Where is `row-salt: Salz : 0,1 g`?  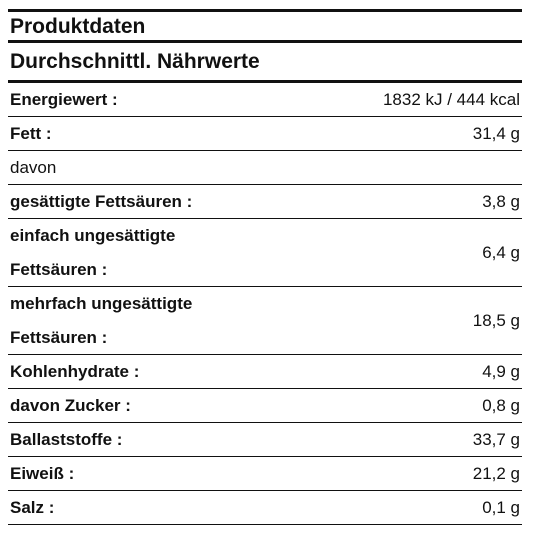
row-salt: Salz : 0,1 g is located at coordinates (265, 508).